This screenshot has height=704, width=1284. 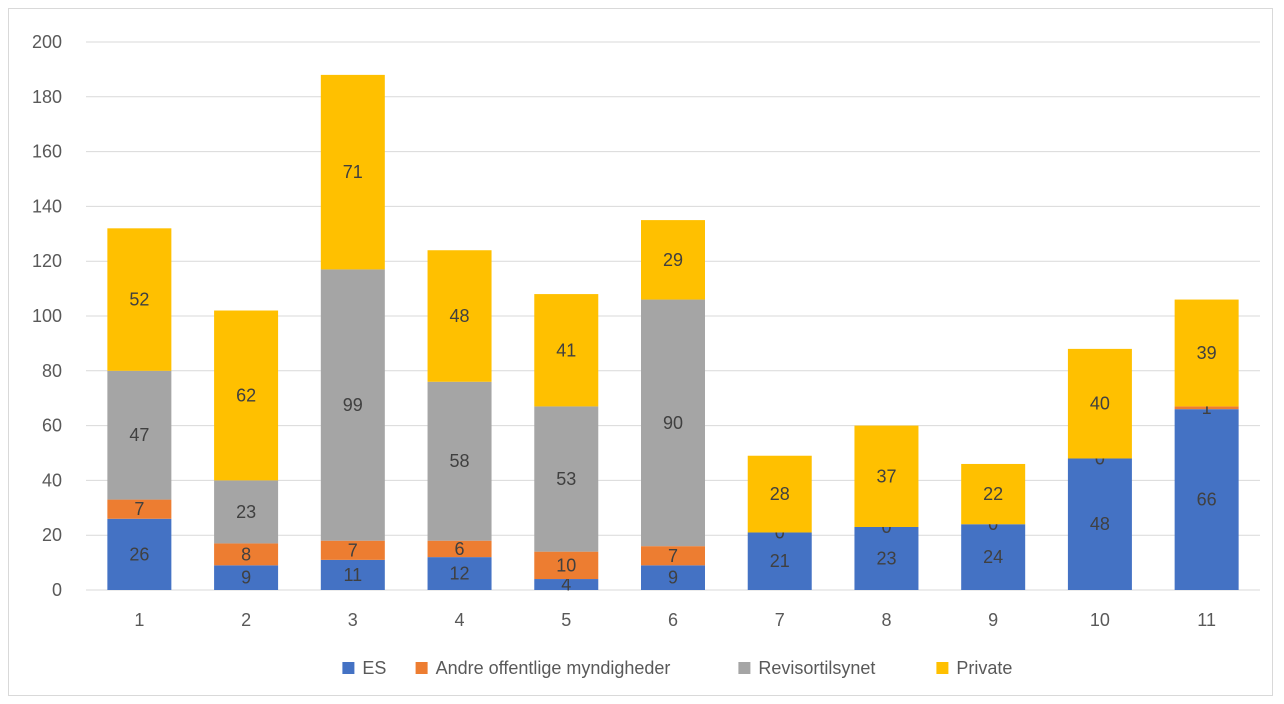 I want to click on data-label: 62, so click(x=246, y=395).